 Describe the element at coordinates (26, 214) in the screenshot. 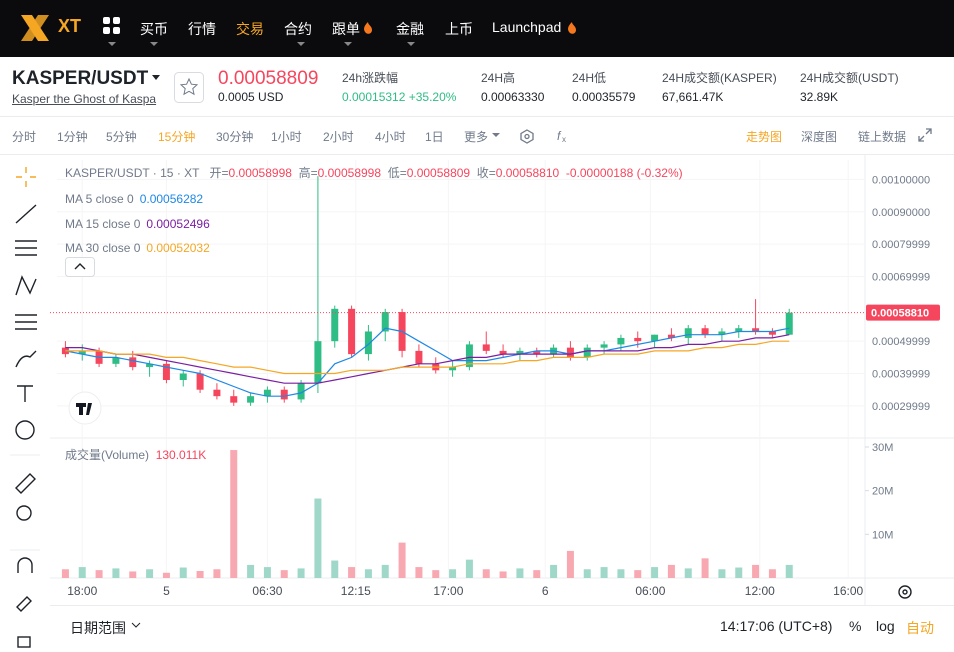

I see `tool-line` at that location.